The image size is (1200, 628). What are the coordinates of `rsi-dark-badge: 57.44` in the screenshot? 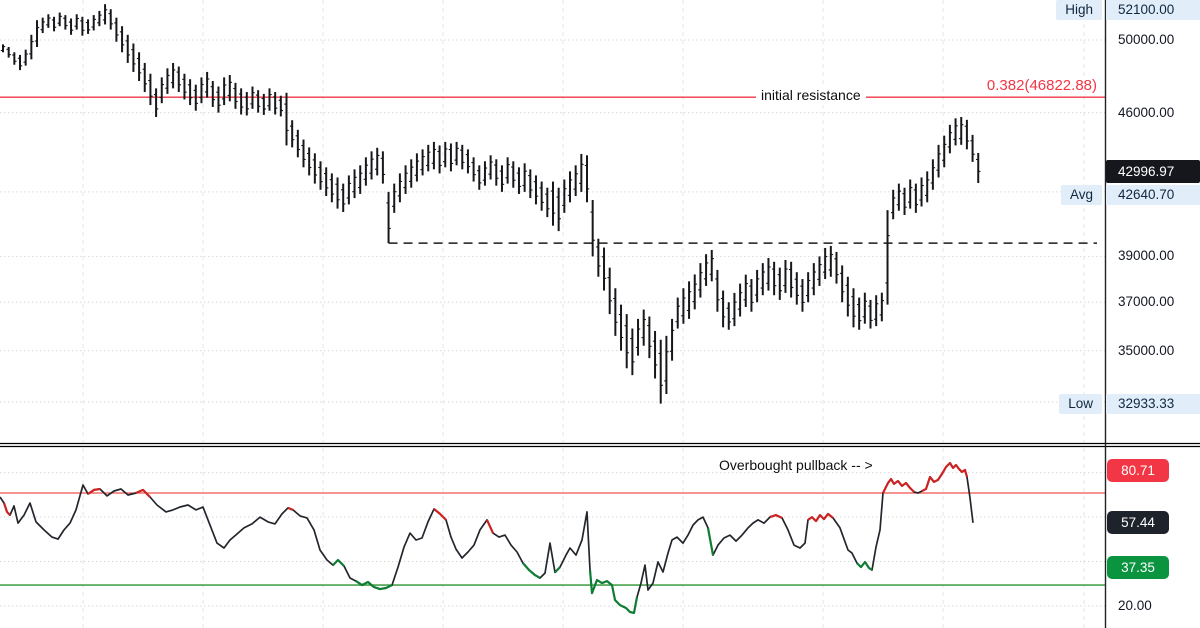 It's located at (1138, 523).